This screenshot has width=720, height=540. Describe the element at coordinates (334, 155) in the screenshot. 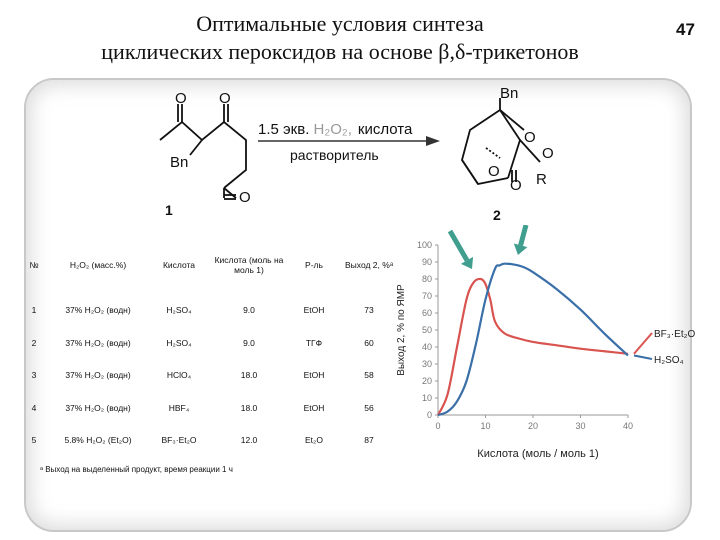

I see `solvent-line: растворитель` at that location.